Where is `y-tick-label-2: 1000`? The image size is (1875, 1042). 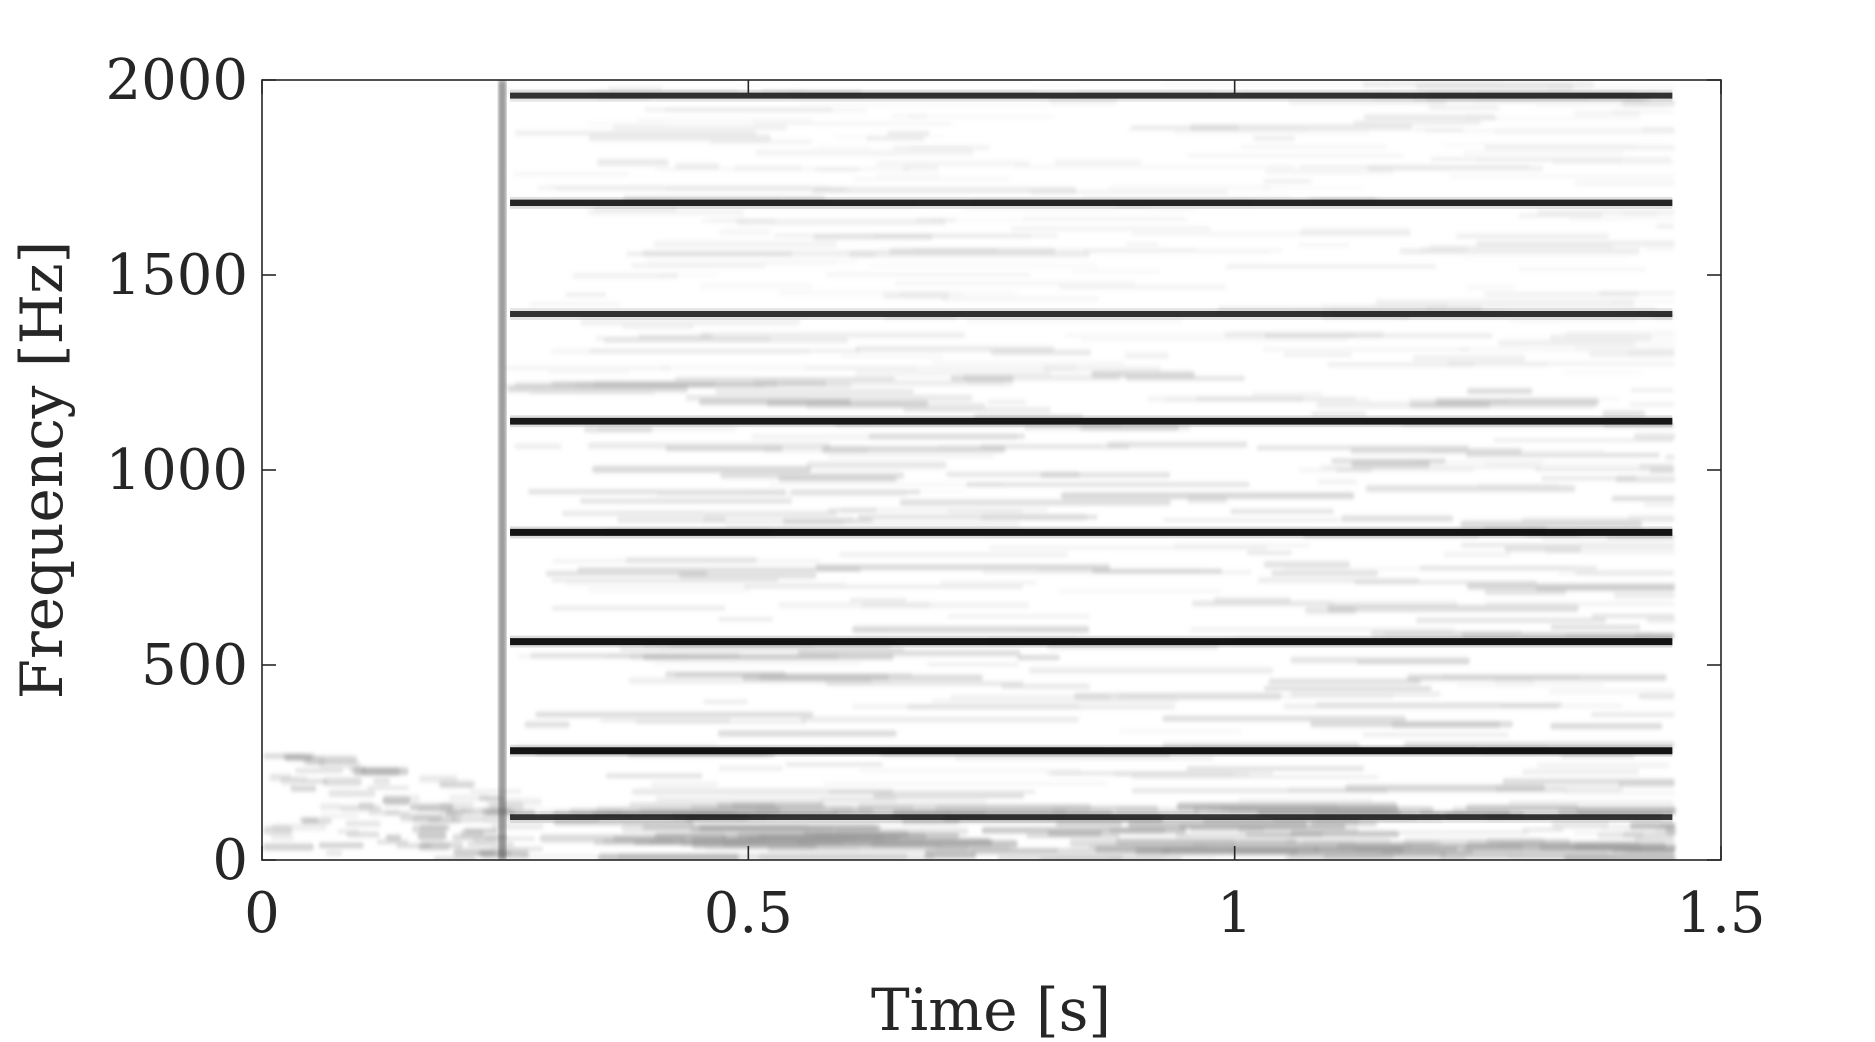 y-tick-label-2: 1000 is located at coordinates (176, 470).